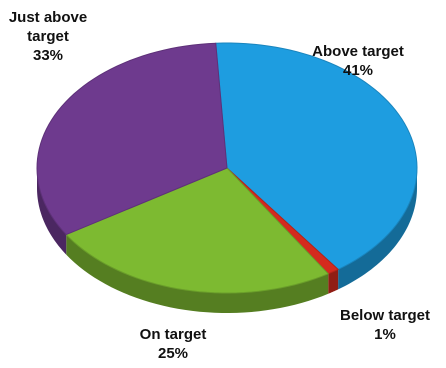 This screenshot has height=368, width=446. Describe the element at coordinates (173, 344) in the screenshot. I see `label-on-target: On target 25%` at that location.